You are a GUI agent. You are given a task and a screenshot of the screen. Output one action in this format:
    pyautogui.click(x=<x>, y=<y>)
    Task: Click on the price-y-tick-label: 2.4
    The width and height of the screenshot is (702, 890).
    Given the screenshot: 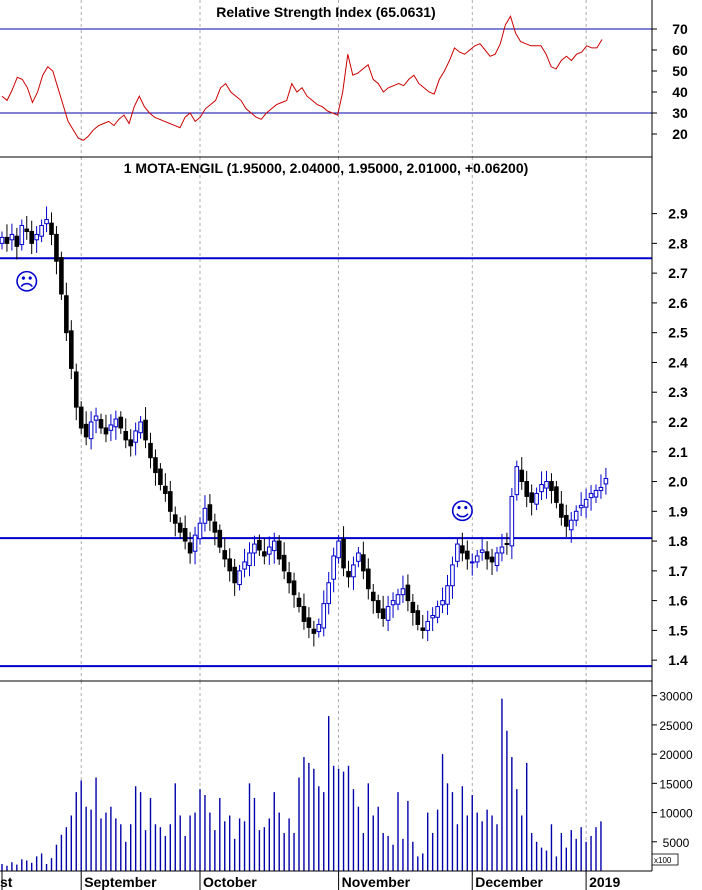 What is the action you would take?
    pyautogui.click(x=678, y=362)
    